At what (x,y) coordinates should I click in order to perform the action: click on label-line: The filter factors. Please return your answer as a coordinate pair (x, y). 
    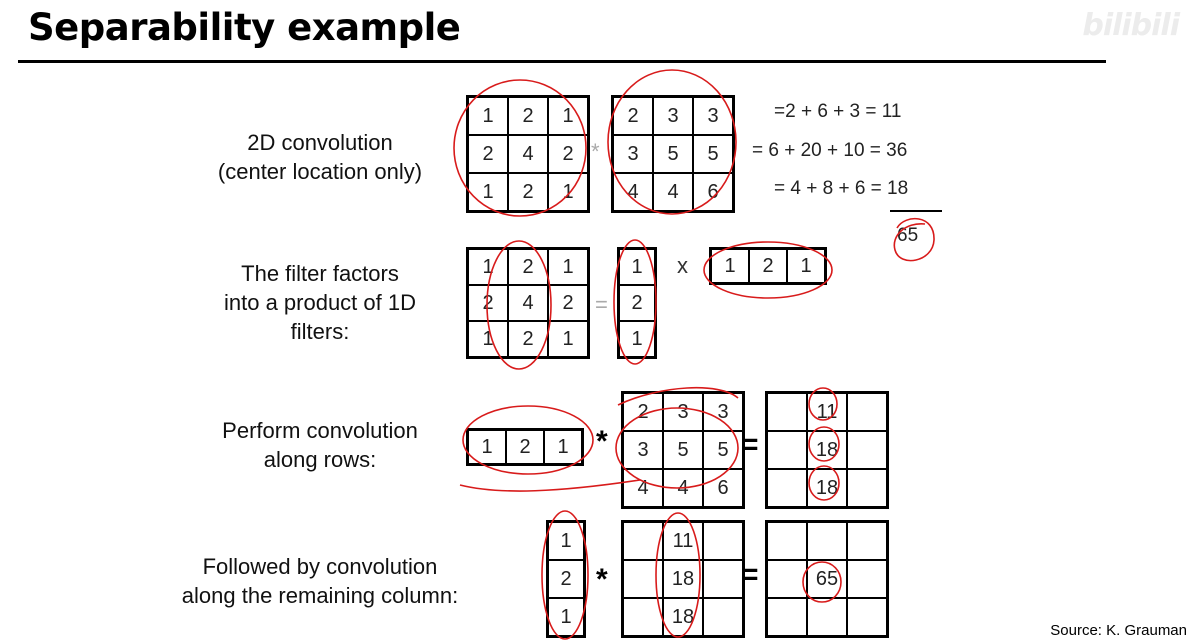
    Looking at the image, I should click on (320, 273).